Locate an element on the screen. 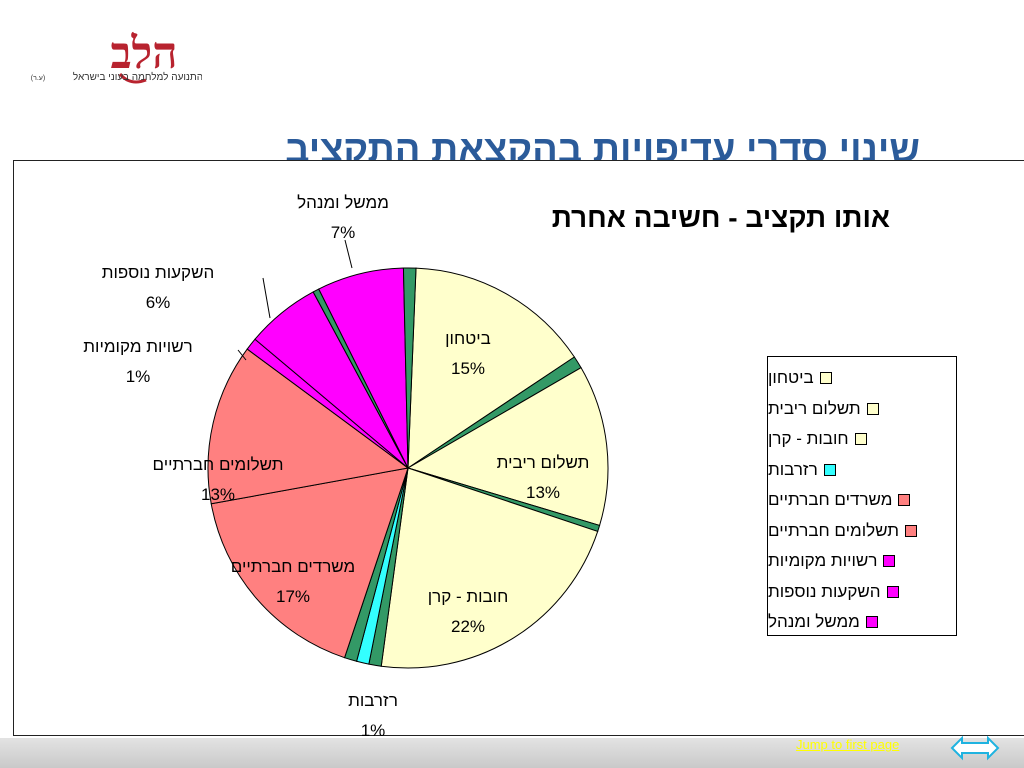 The width and height of the screenshot is (1024, 768). legend-label: רשויות מקומיות is located at coordinates (823, 561).